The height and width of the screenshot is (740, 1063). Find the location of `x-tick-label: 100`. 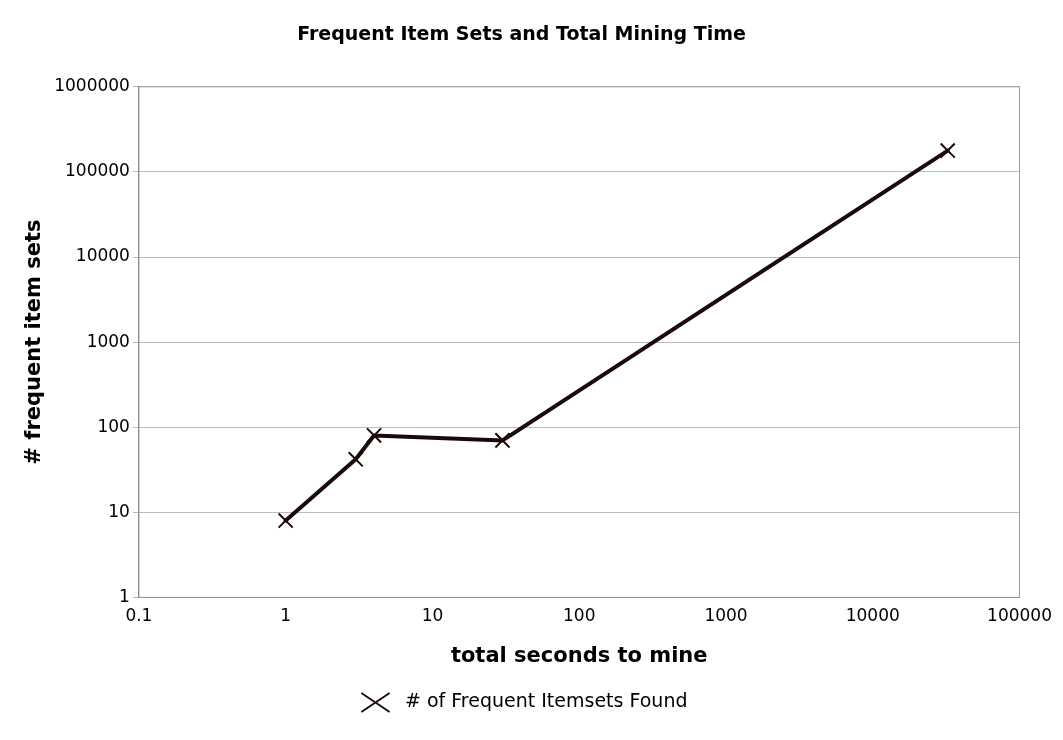

x-tick-label: 100 is located at coordinates (579, 615).